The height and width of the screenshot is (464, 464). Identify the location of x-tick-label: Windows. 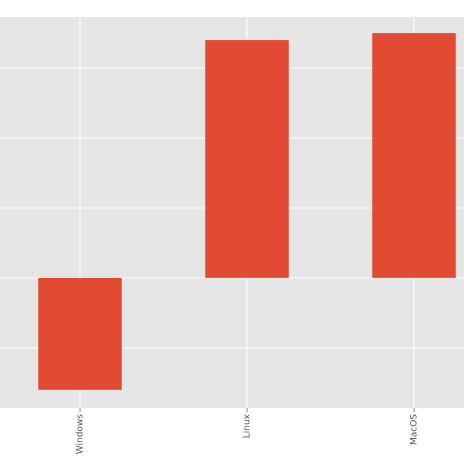
(81, 434).